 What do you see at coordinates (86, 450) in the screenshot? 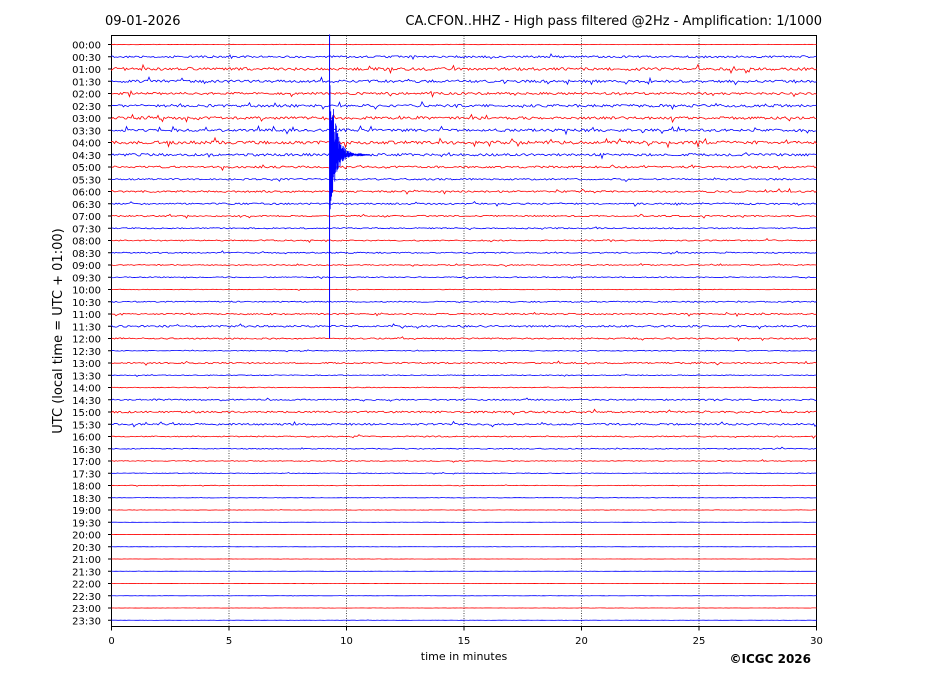
I see `row-time-label: 16:30` at bounding box center [86, 450].